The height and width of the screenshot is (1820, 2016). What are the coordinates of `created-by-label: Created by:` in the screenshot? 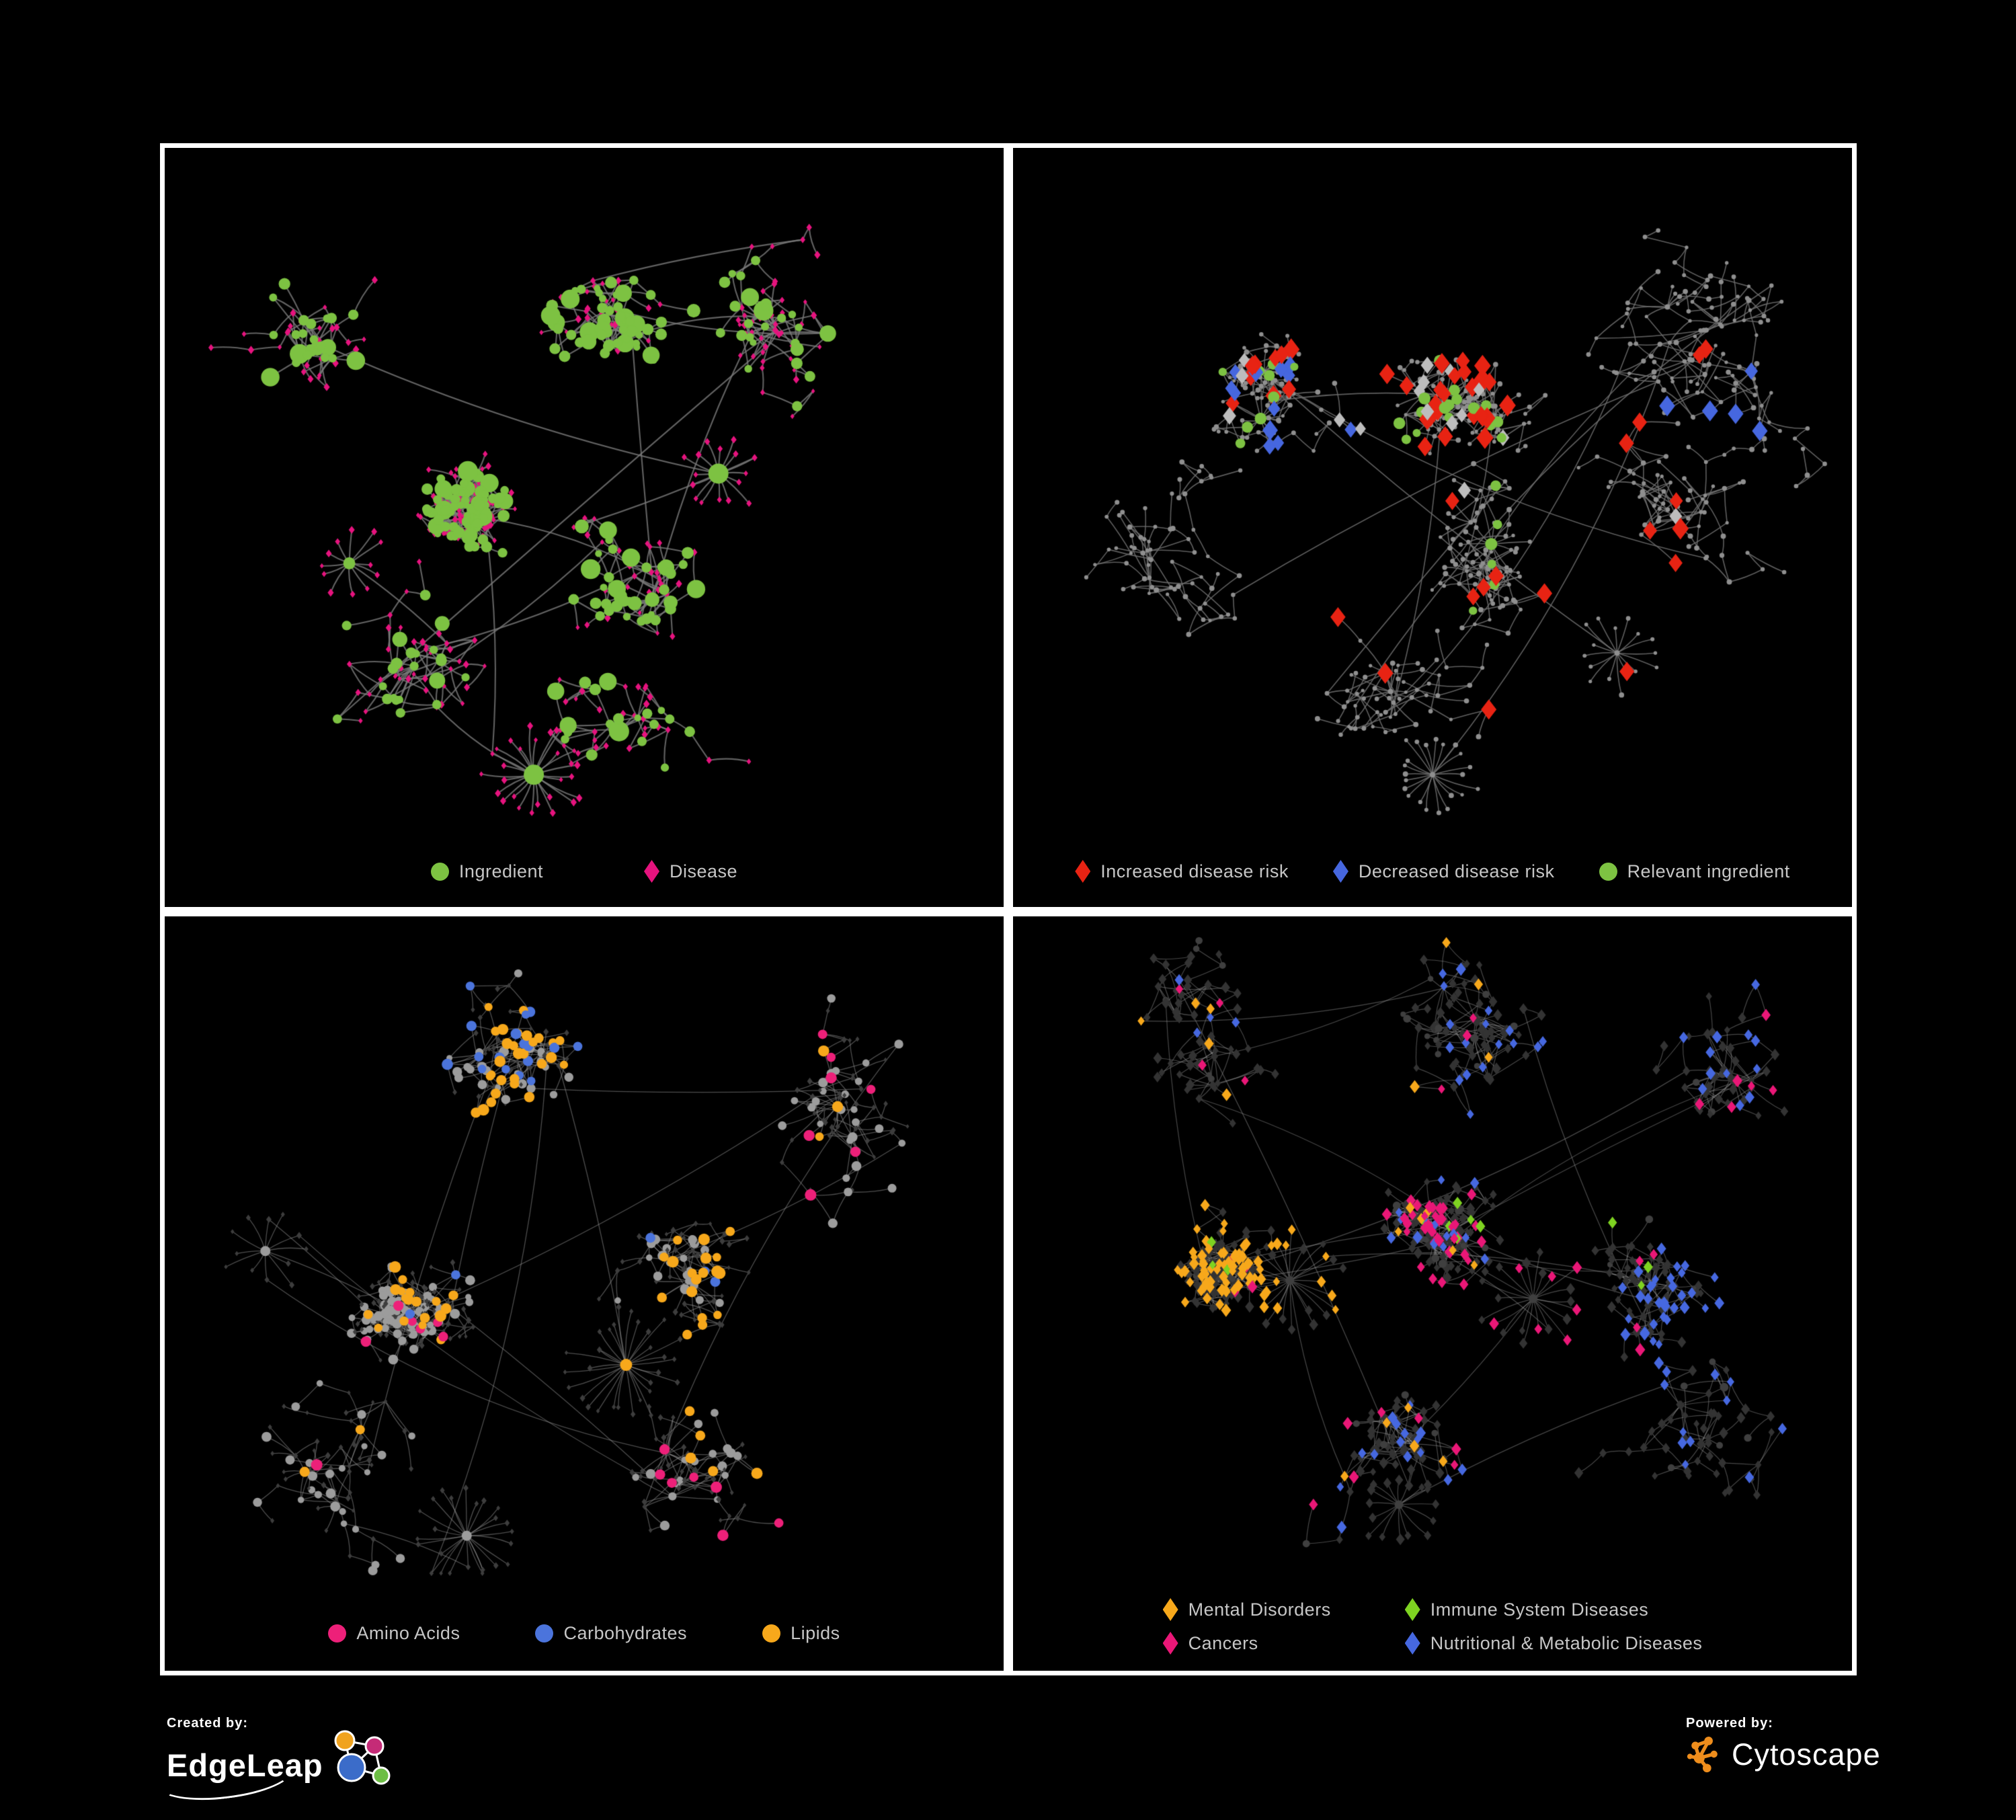 It's located at (208, 1723).